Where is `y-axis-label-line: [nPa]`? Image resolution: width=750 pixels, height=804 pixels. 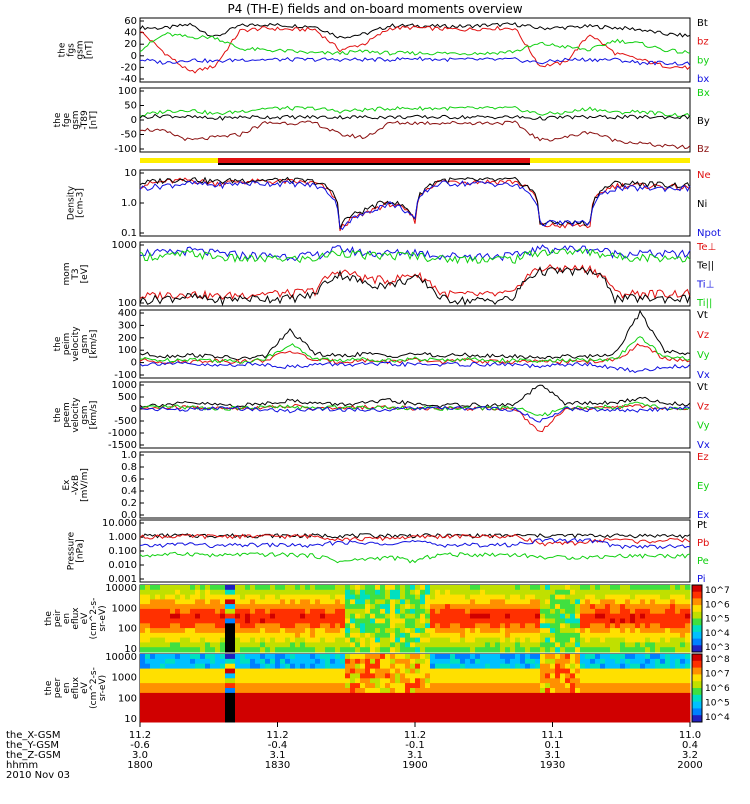
y-axis-label-line: [nPa] is located at coordinates (81, 550).